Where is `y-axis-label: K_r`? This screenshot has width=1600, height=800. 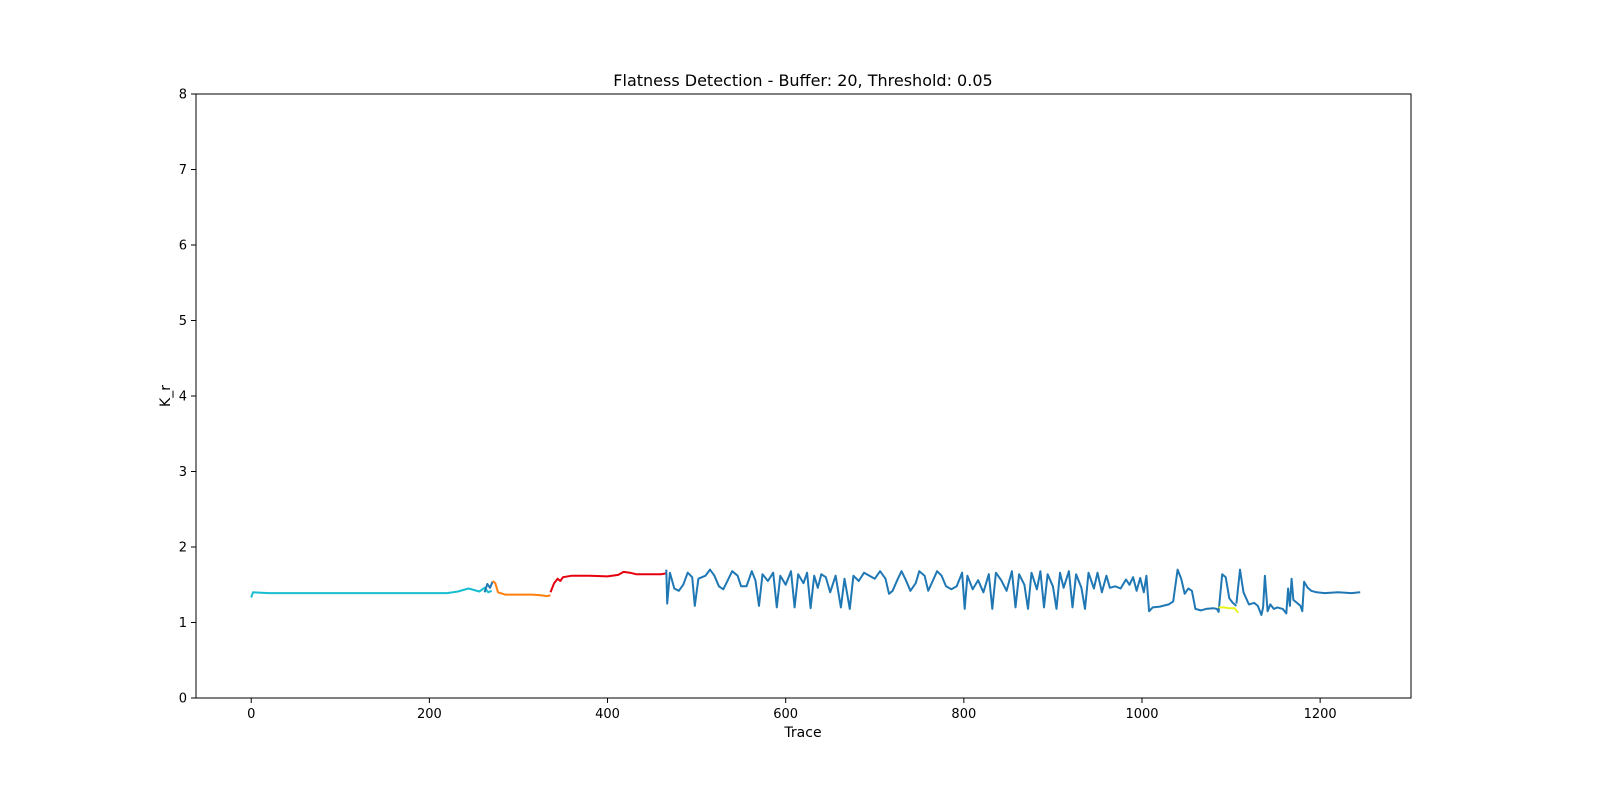
y-axis-label: K_r is located at coordinates (166, 396).